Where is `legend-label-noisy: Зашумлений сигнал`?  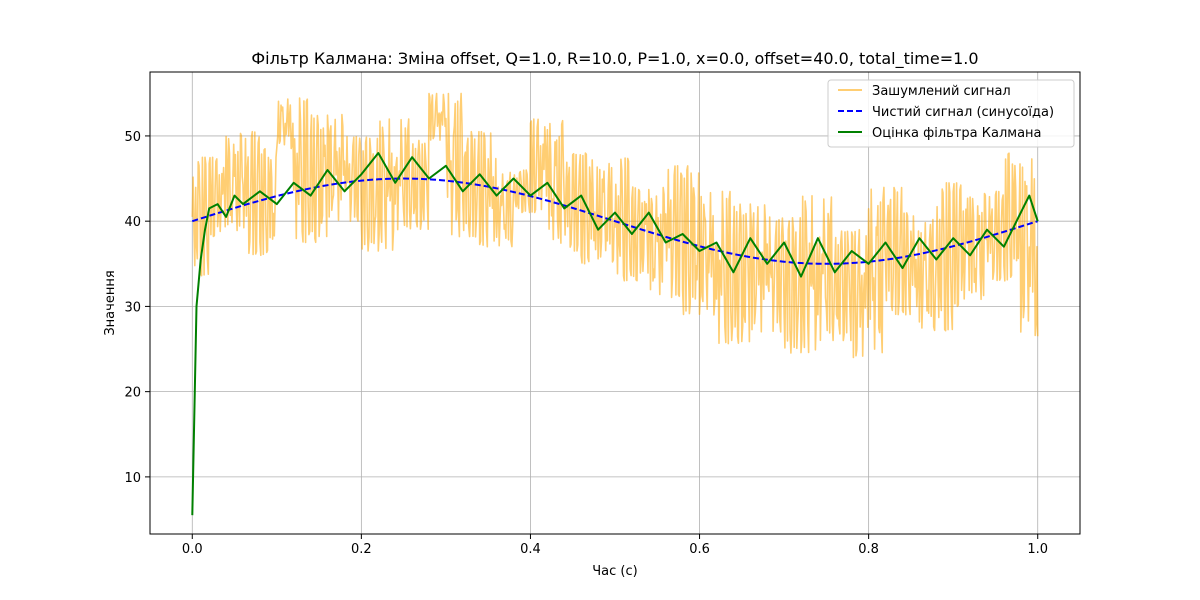
legend-label-noisy: Зашумлений сигнал is located at coordinates (941, 91).